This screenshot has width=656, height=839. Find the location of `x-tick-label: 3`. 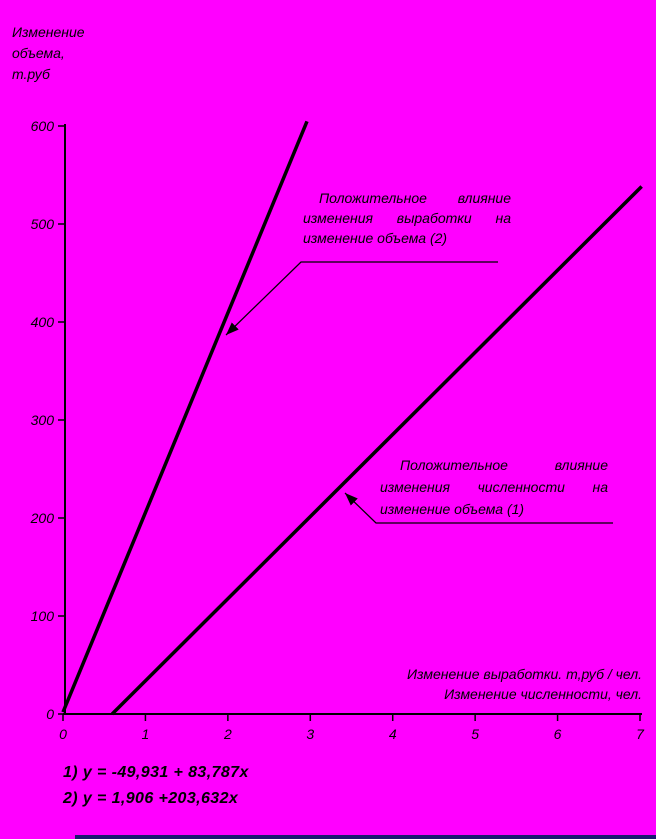

x-tick-label: 3 is located at coordinates (310, 734).